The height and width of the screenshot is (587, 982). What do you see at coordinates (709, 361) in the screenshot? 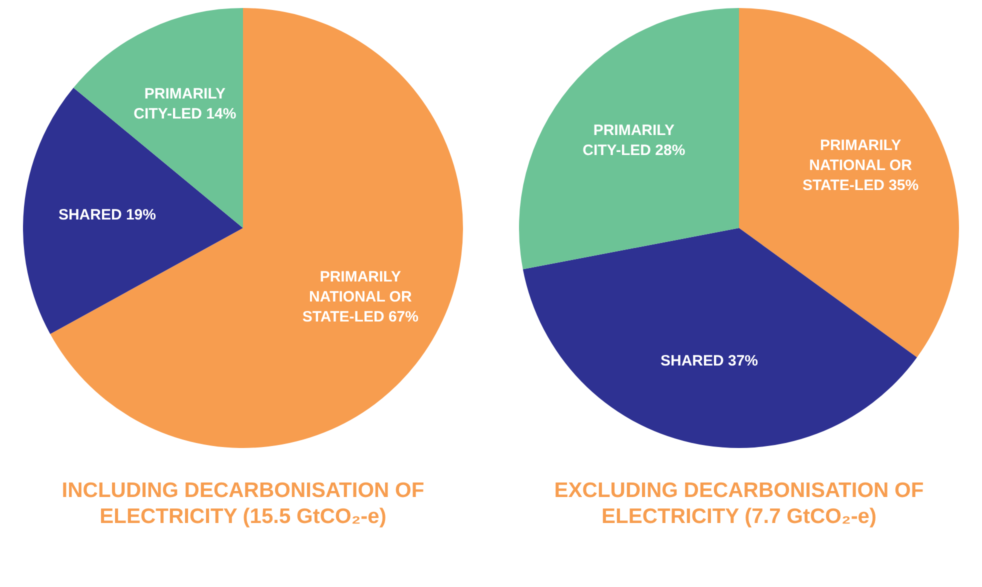
I see `slice-label: SHARED 37%` at bounding box center [709, 361].